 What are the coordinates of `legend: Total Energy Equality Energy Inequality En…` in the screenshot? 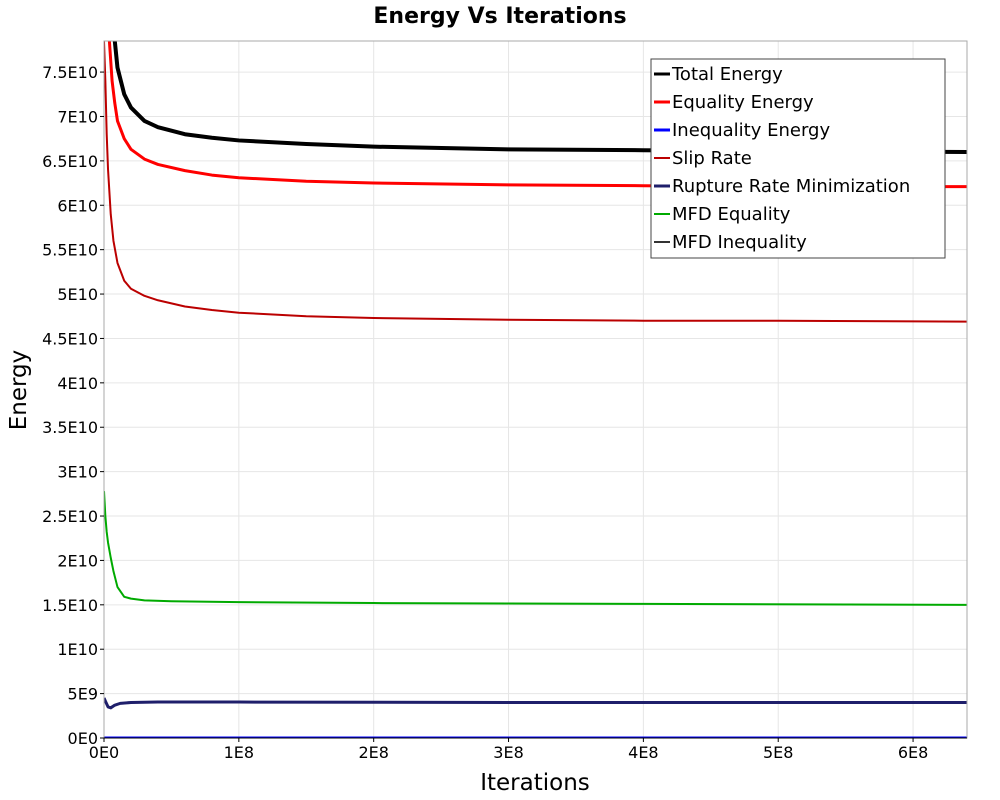 It's located at (798, 158).